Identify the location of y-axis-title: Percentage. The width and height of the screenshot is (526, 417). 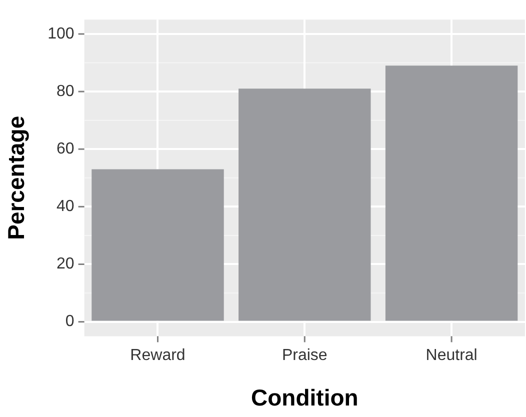
(16, 178).